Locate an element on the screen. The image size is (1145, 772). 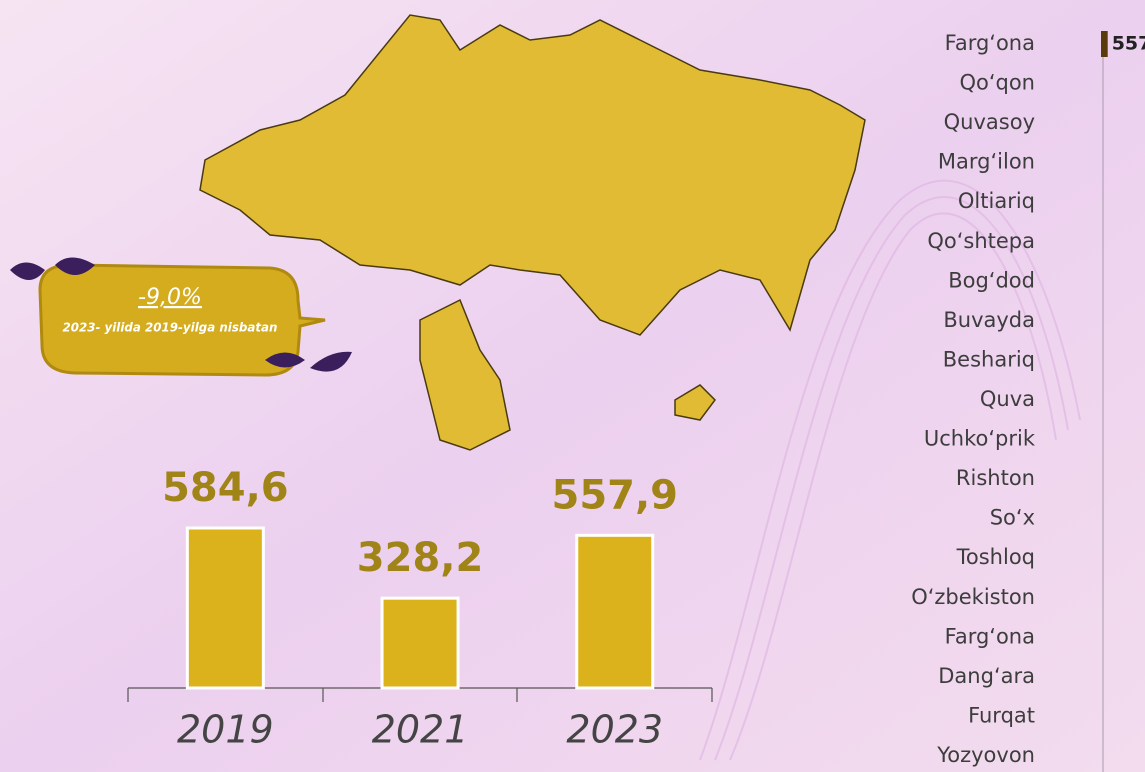
category-label: Bog‘dod is located at coordinates (991, 280).